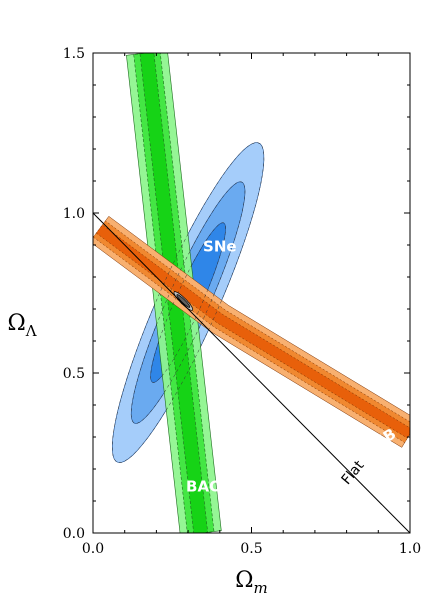 Image resolution: width=424 pixels, height=596 pixels. Describe the element at coordinates (353, 472) in the screenshot. I see `label-flat: Flat` at that location.